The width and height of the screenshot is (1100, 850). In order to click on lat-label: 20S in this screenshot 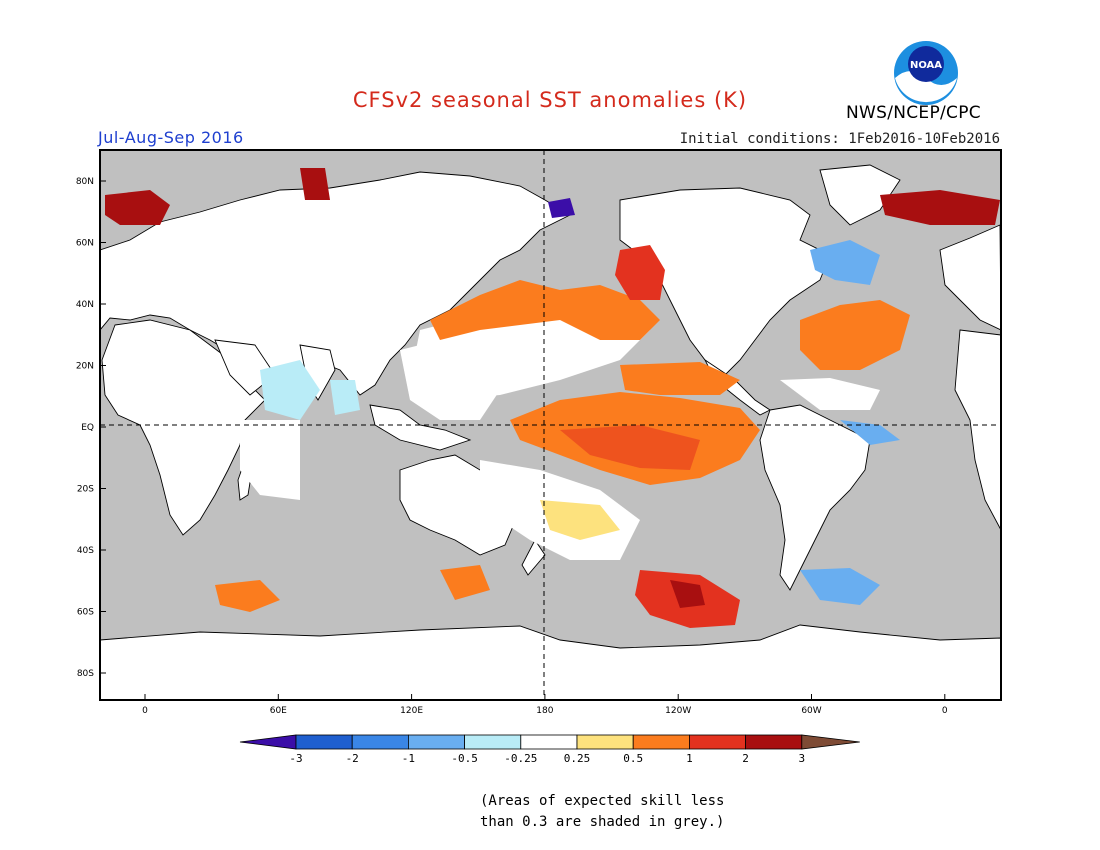, I will do `click(85, 490)`.